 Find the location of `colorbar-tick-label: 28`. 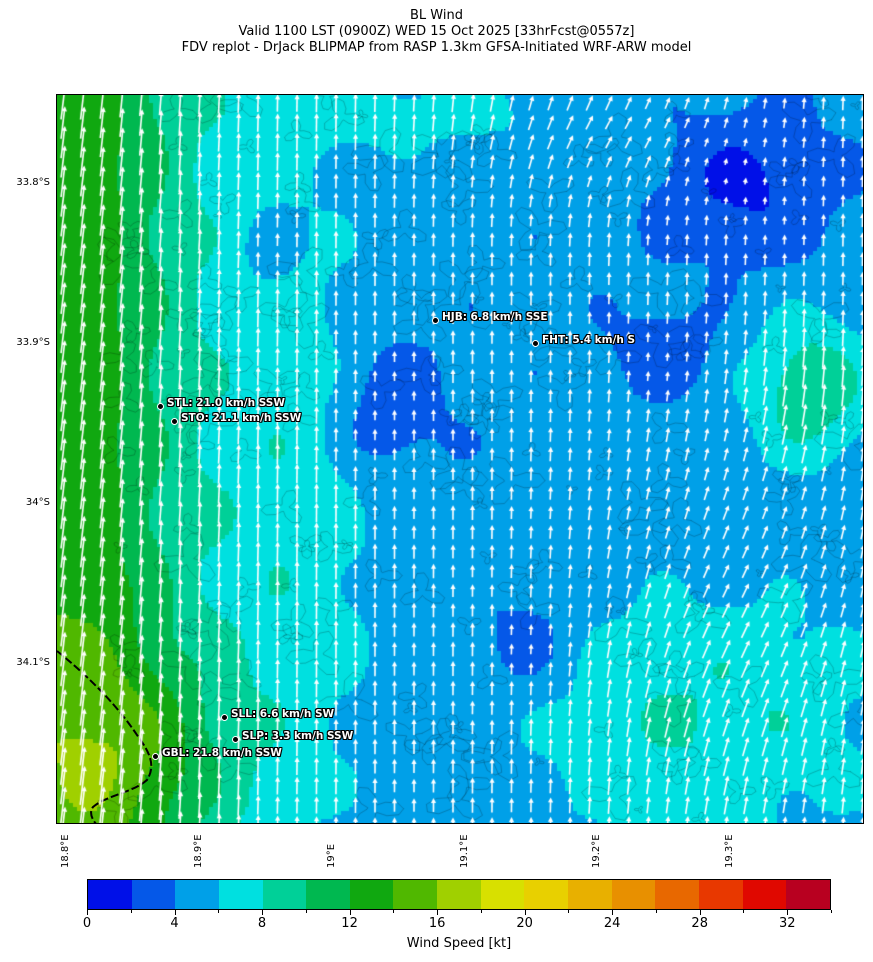

colorbar-tick-label: 28 is located at coordinates (699, 923).